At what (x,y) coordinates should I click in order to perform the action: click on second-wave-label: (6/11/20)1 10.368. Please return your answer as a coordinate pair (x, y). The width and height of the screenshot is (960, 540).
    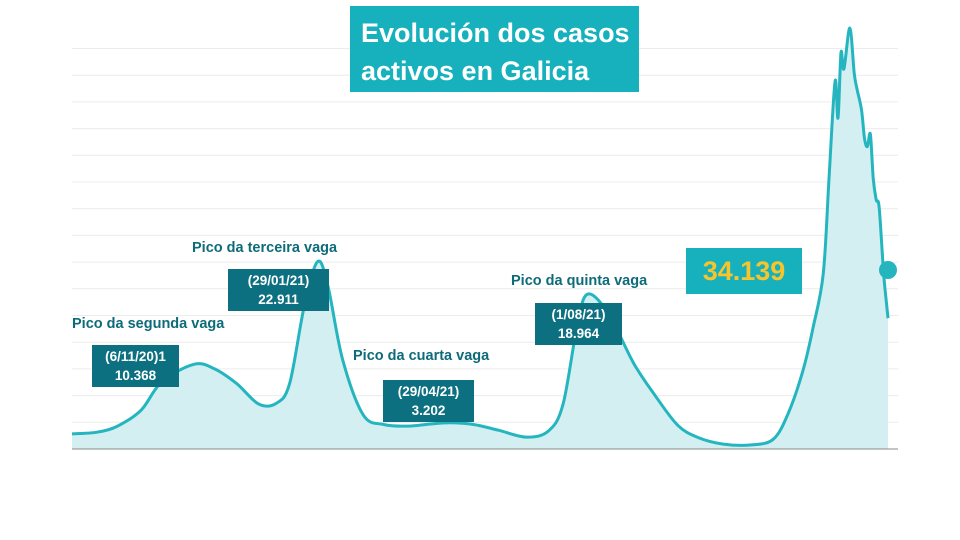
    Looking at the image, I should click on (135, 366).